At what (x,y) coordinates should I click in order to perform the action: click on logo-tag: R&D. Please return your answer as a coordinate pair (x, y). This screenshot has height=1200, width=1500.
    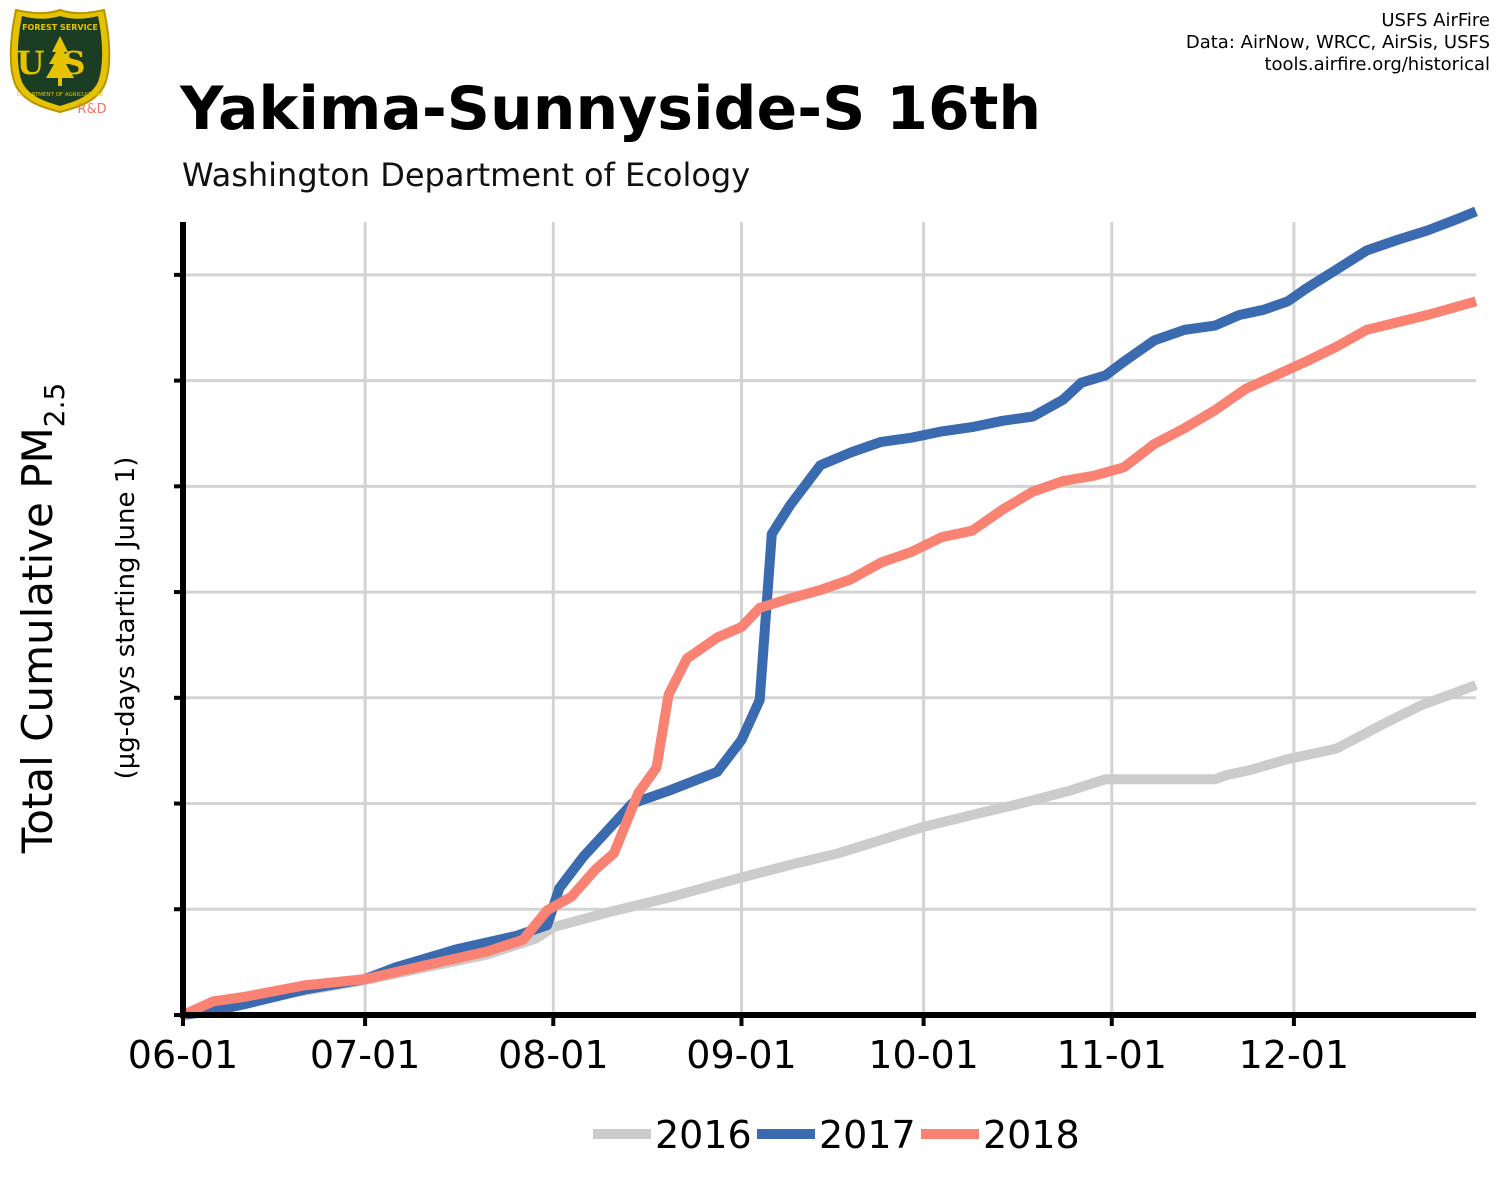
    Looking at the image, I should click on (91, 109).